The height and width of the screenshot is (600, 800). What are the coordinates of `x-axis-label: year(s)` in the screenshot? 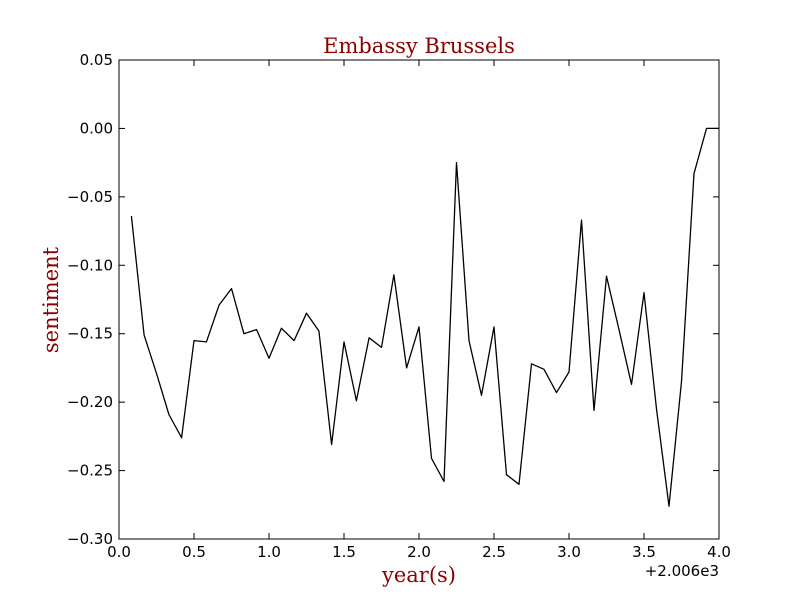 It's located at (418, 575).